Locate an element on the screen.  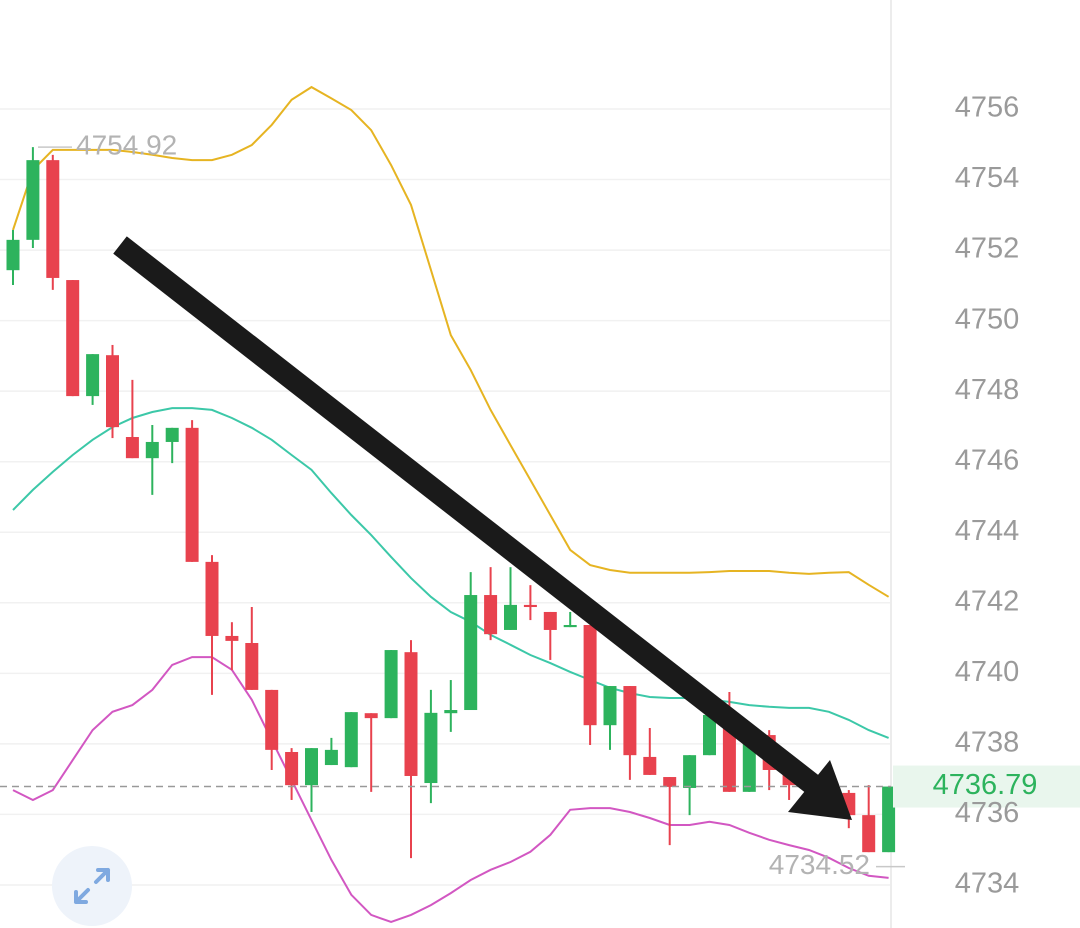
y-tick-label: 4736 is located at coordinates (987, 813).